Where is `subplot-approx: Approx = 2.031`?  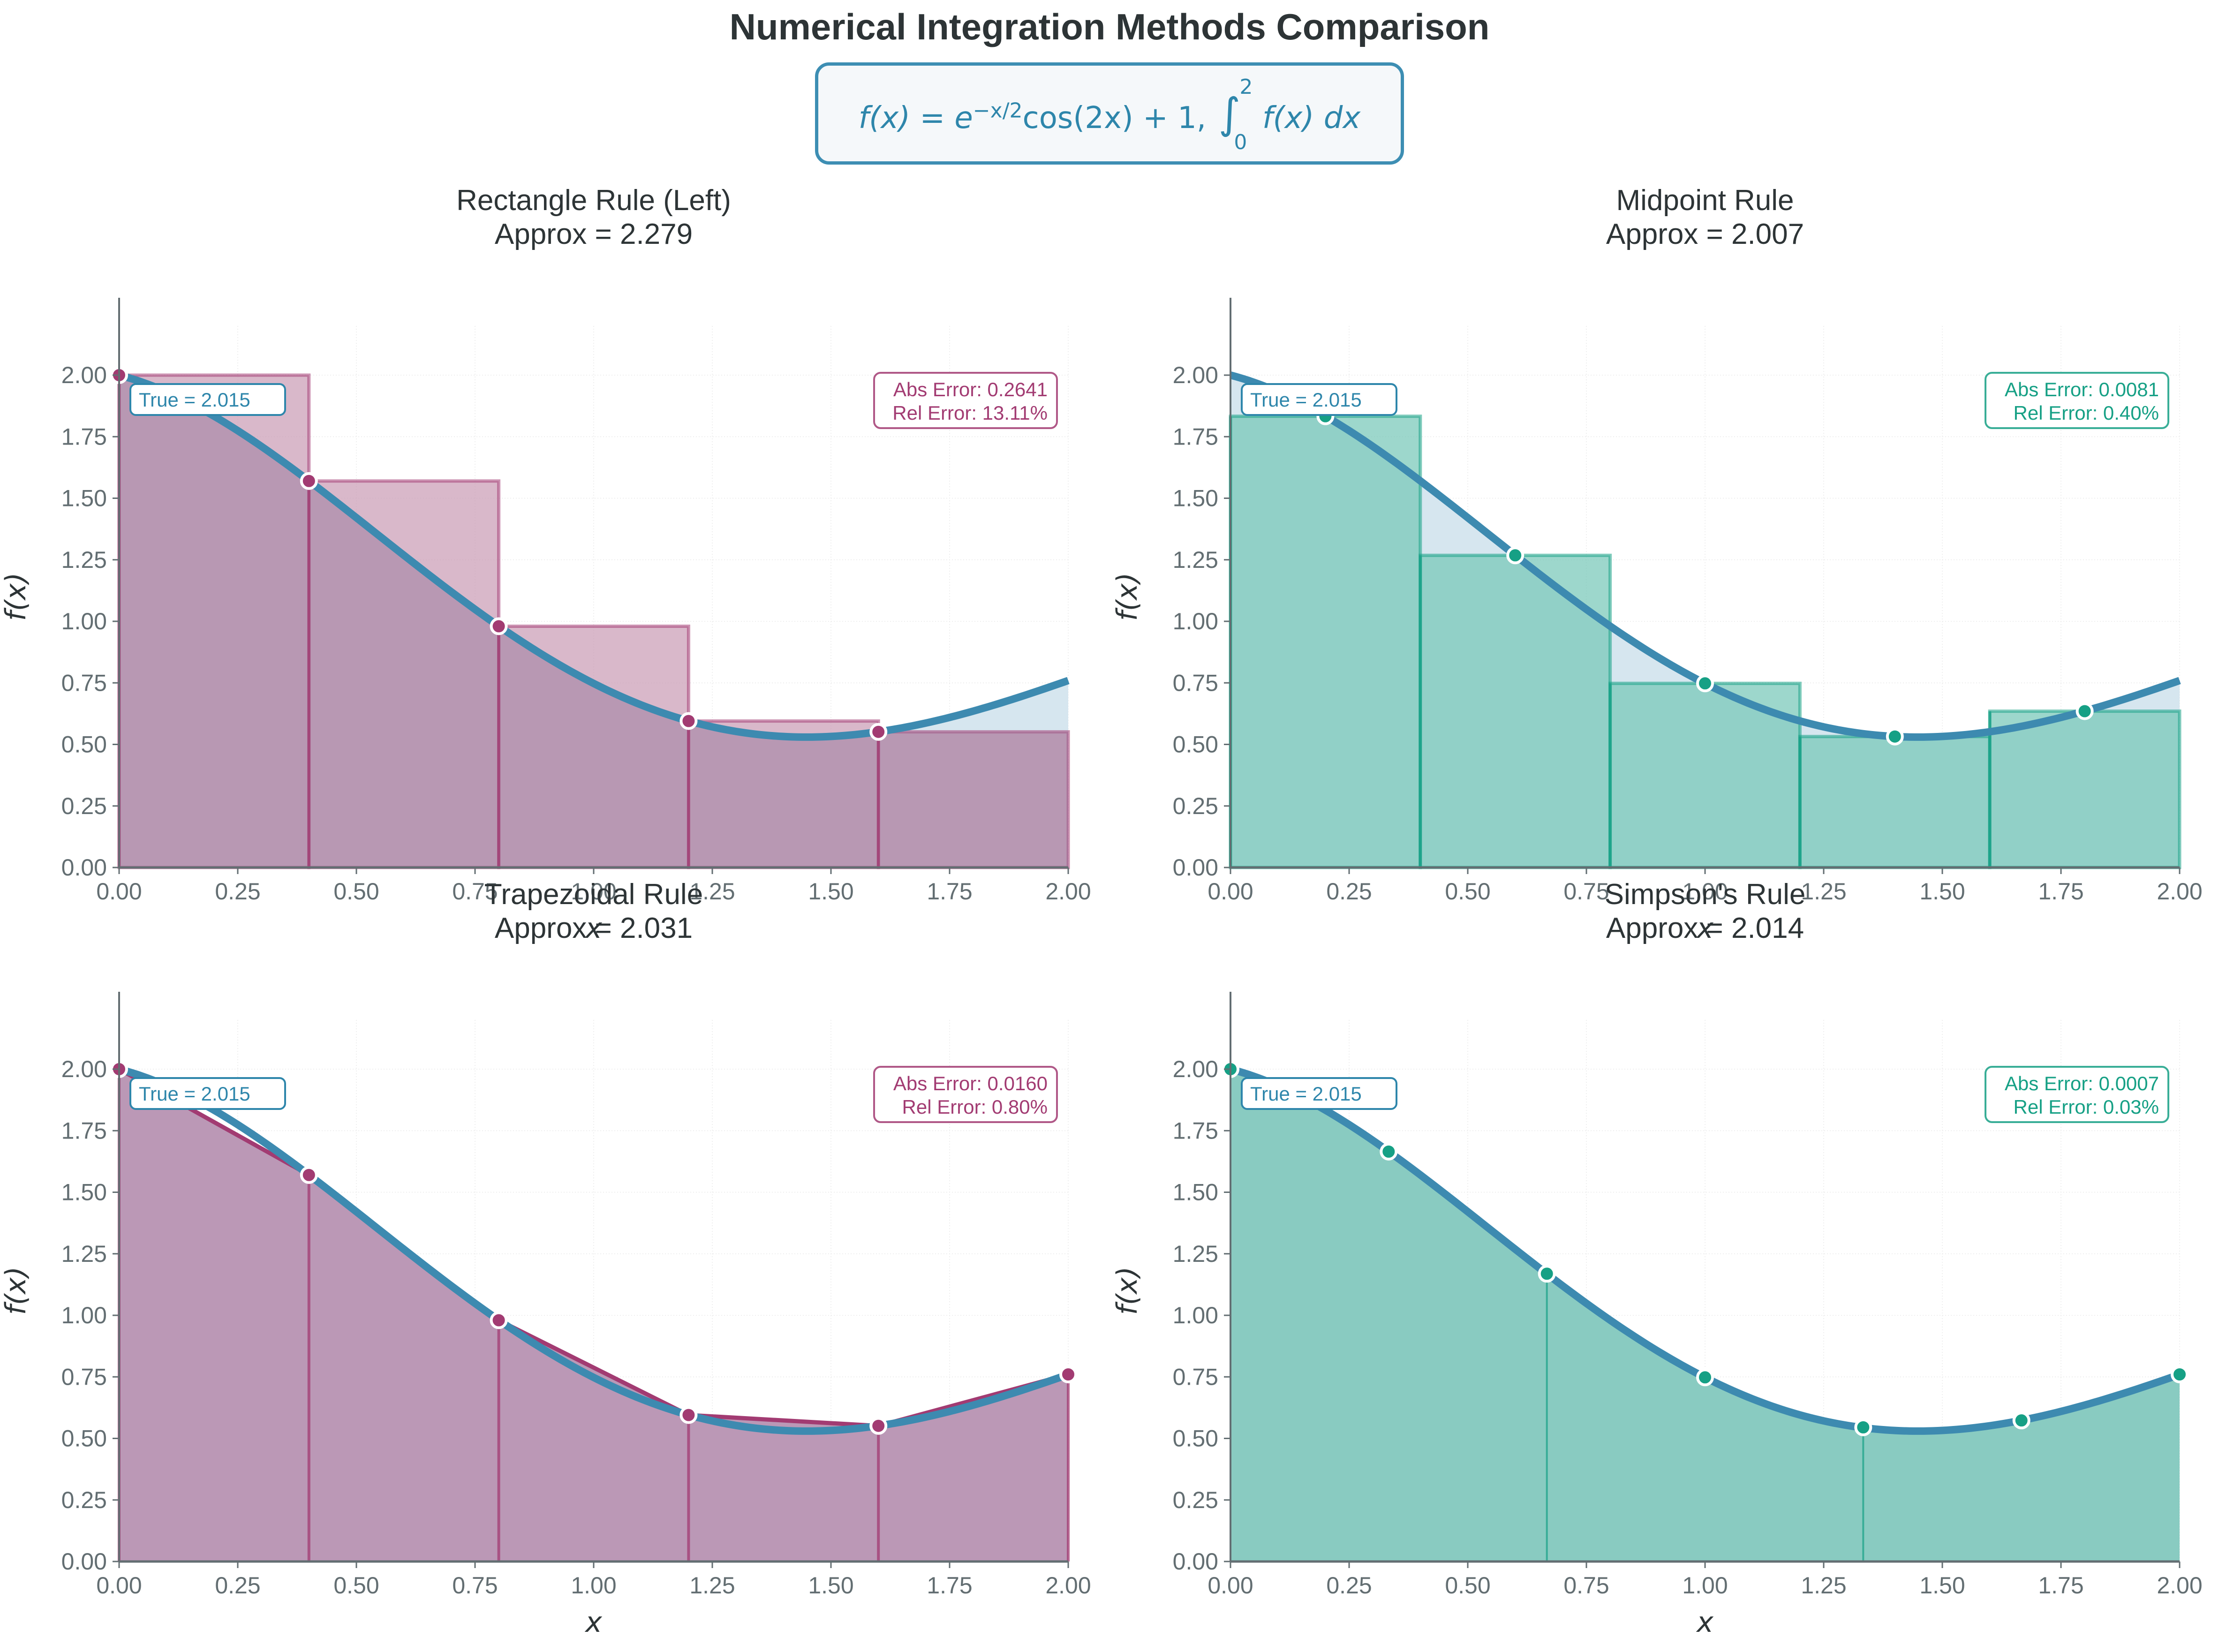 subplot-approx: Approx = 2.031 is located at coordinates (594, 928).